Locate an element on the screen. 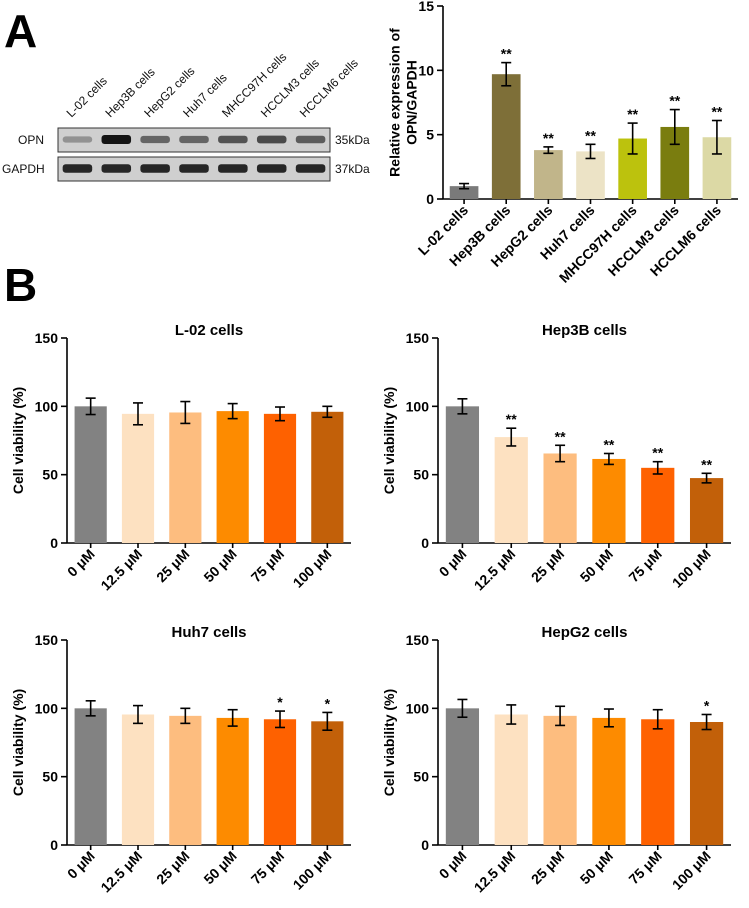 This screenshot has width=749, height=908. y-tick-label: 0 is located at coordinates (425, 543).